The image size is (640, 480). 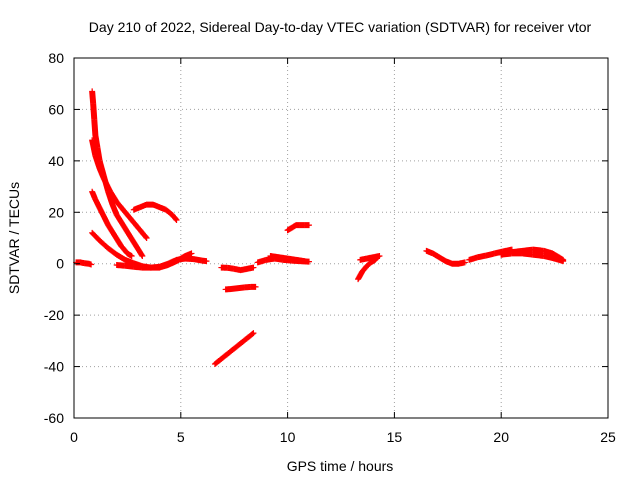 What do you see at coordinates (54, 315) in the screenshot?
I see `y-tick-label: -20` at bounding box center [54, 315].